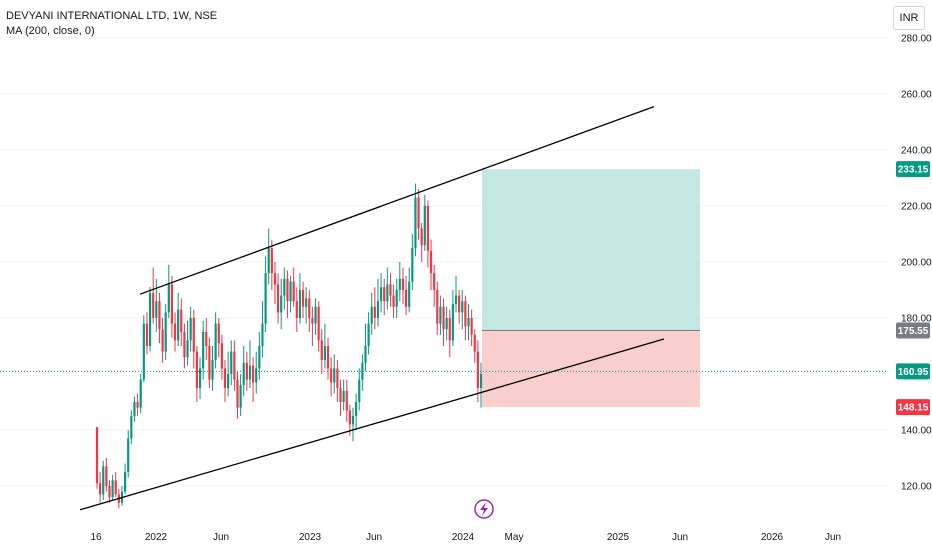 The width and height of the screenshot is (932, 550). I want to click on price-badges: 233.15 175.55 160.95 148.15, so click(913, 288).